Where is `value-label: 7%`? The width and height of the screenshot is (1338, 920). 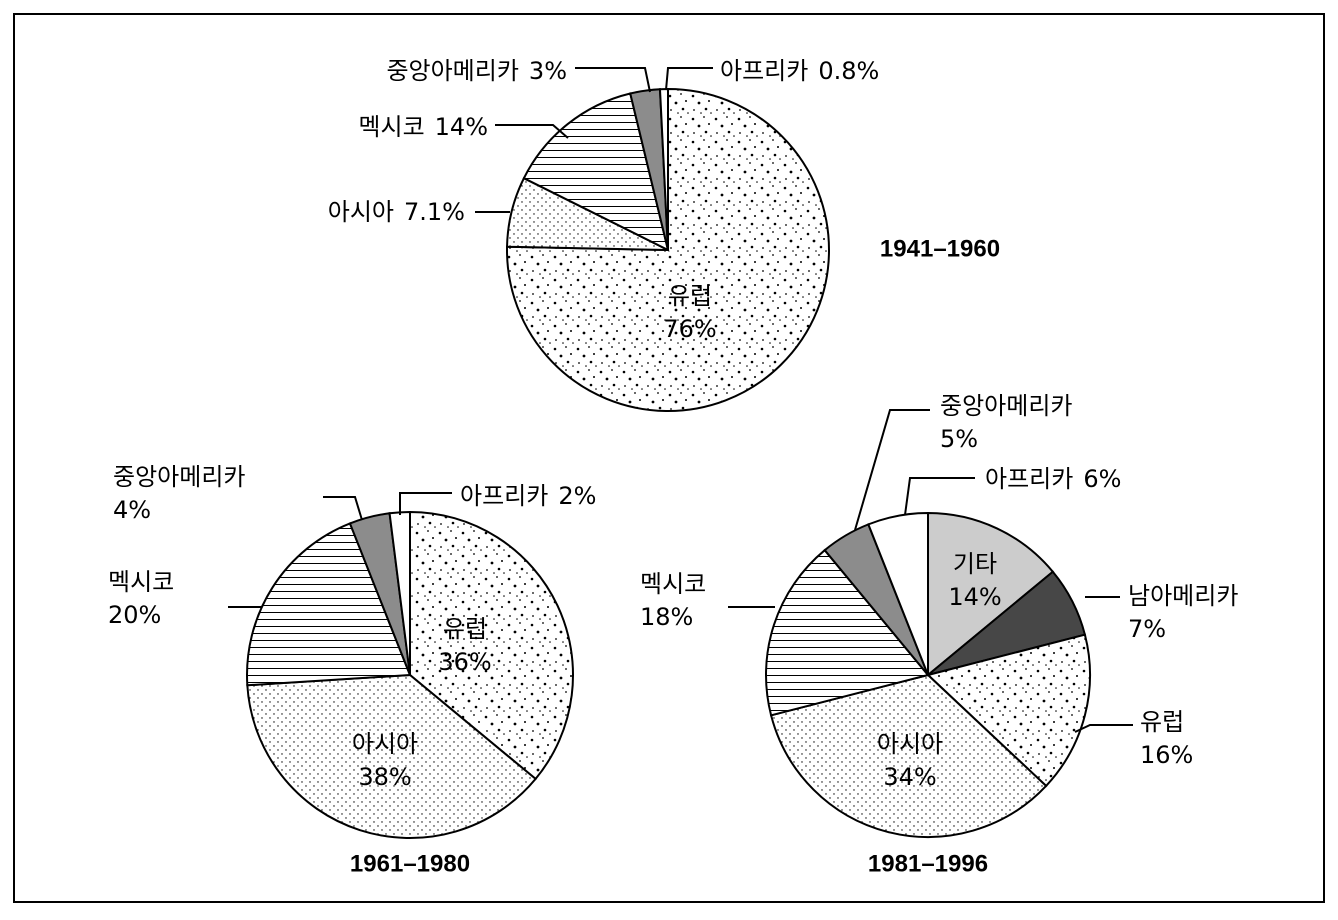 value-label: 7% is located at coordinates (1147, 629).